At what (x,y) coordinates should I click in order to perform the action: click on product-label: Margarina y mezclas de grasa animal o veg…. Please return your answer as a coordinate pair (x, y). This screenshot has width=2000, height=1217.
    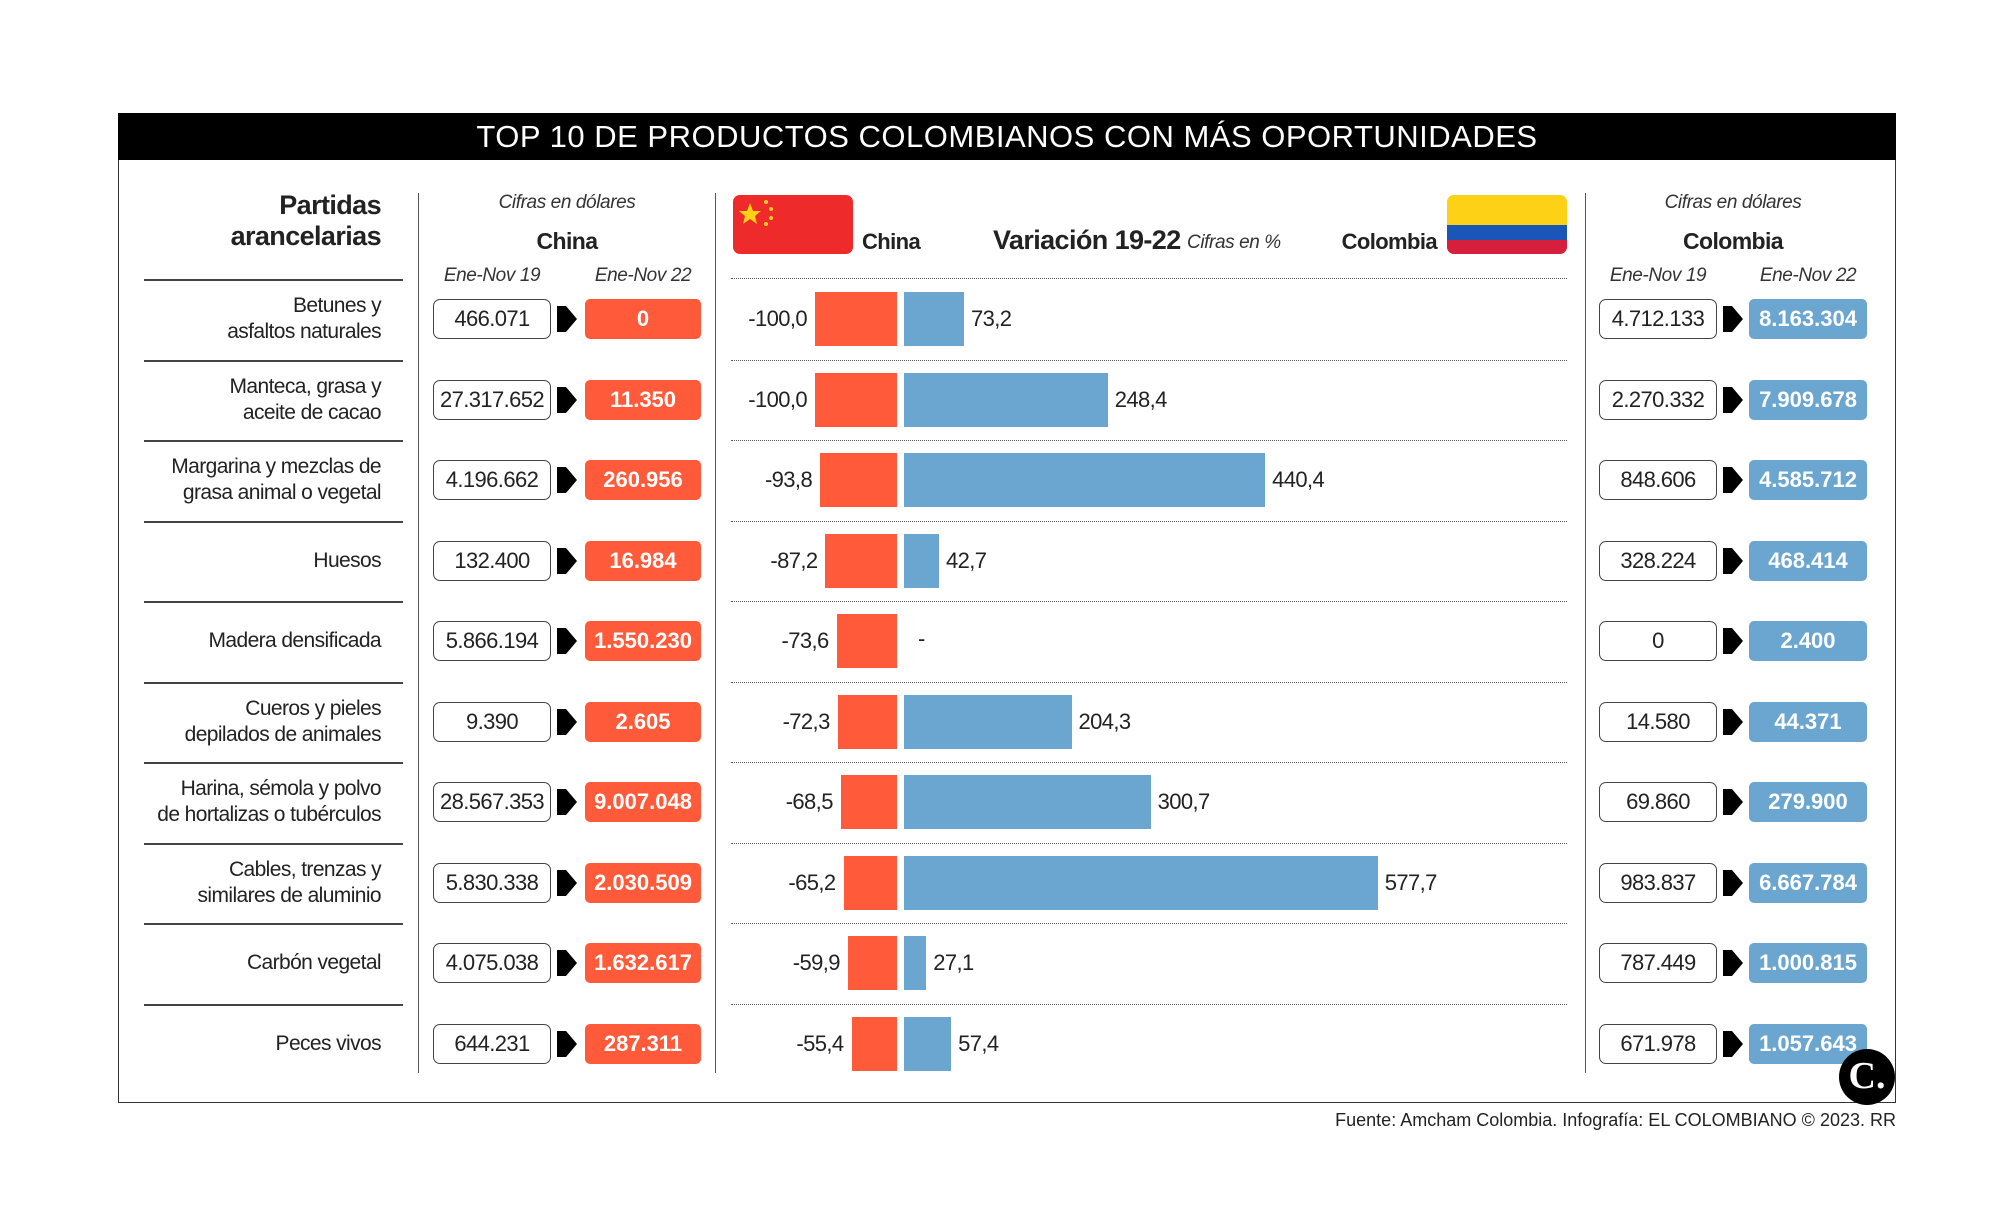
    Looking at the image, I should click on (241, 480).